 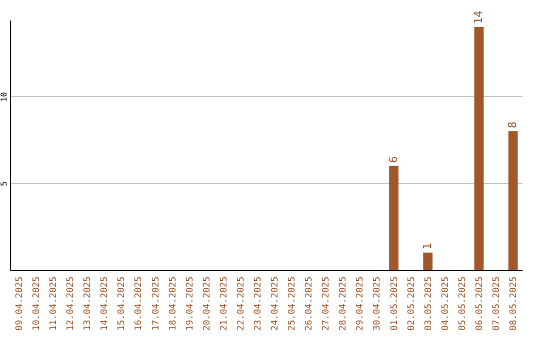 What do you see at coordinates (258, 303) in the screenshot?
I see `x-tick-label: 23.04.2025` at bounding box center [258, 303].